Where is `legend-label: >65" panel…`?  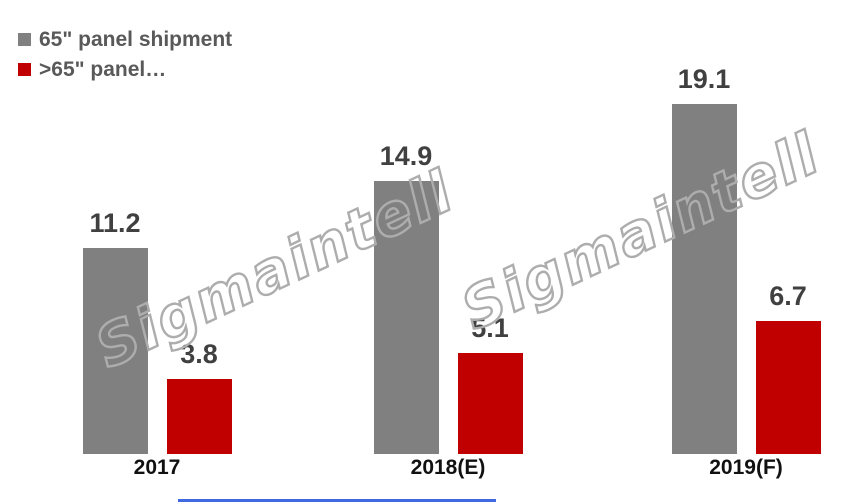 legend-label: >65" panel… is located at coordinates (103, 69).